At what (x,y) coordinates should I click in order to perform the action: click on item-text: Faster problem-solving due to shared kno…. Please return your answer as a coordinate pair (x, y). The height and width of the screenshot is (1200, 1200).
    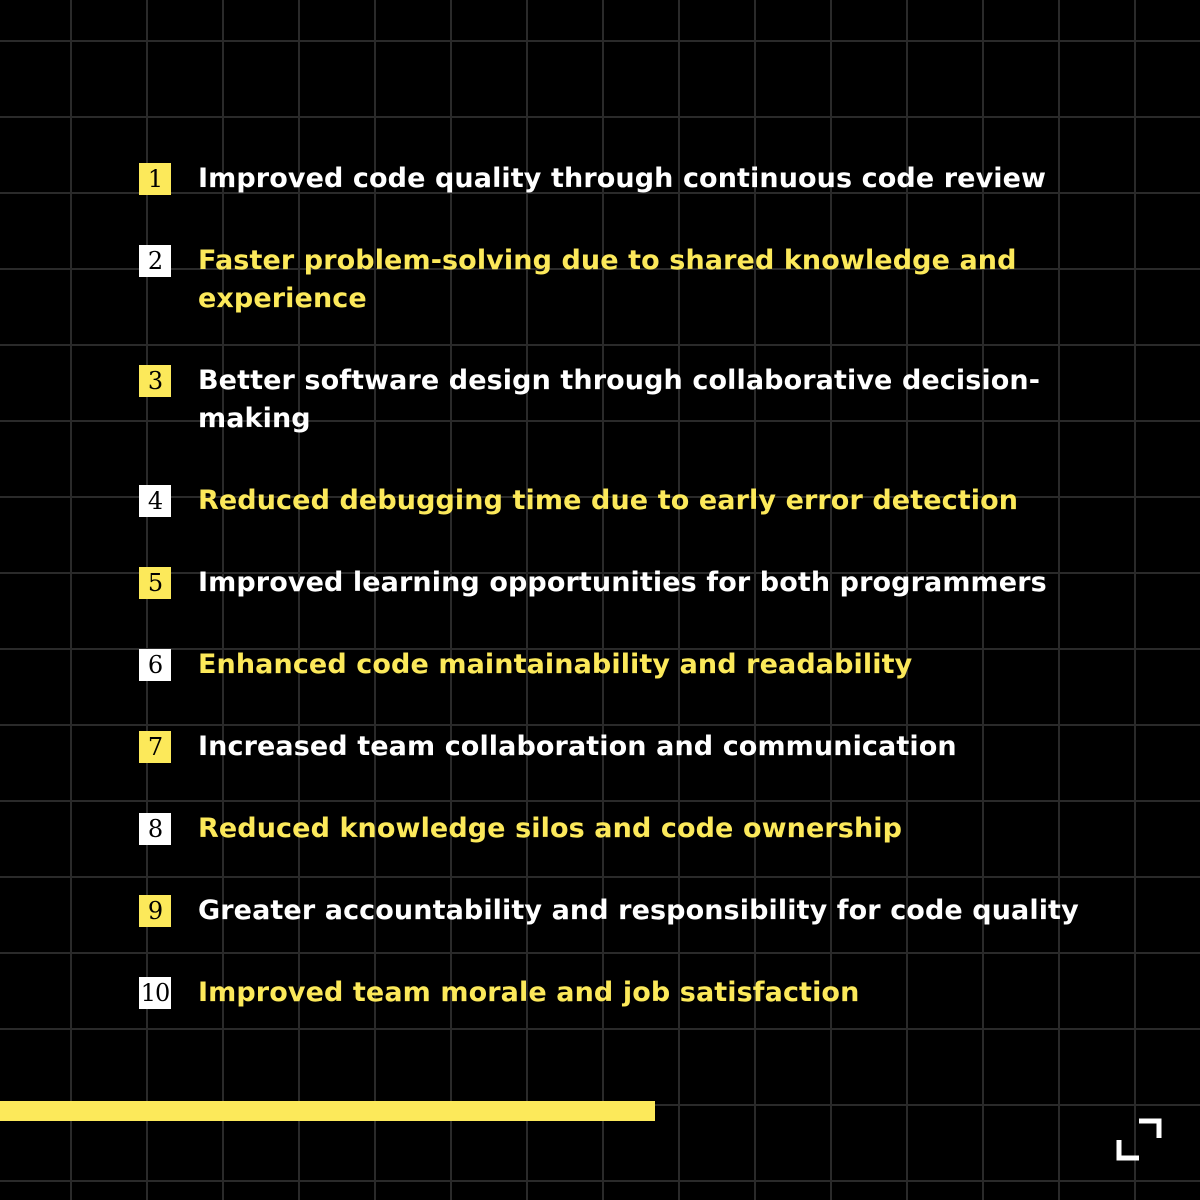
    Looking at the image, I should click on (607, 279).